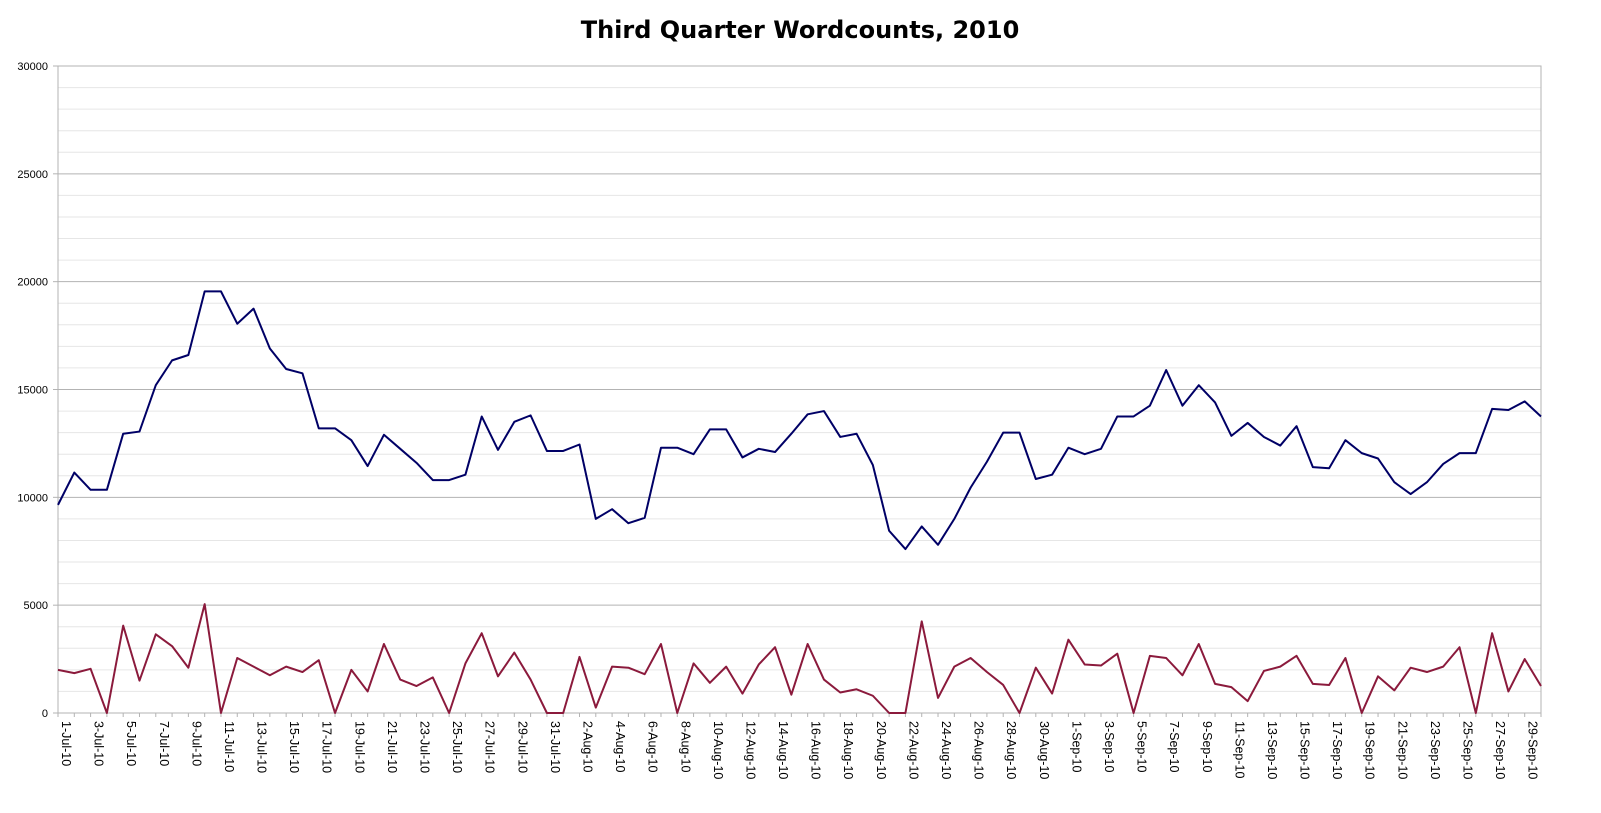 The width and height of the screenshot is (1601, 813). Describe the element at coordinates (1109, 746) in the screenshot. I see `x-tick-label: 3-Sep-10` at that location.